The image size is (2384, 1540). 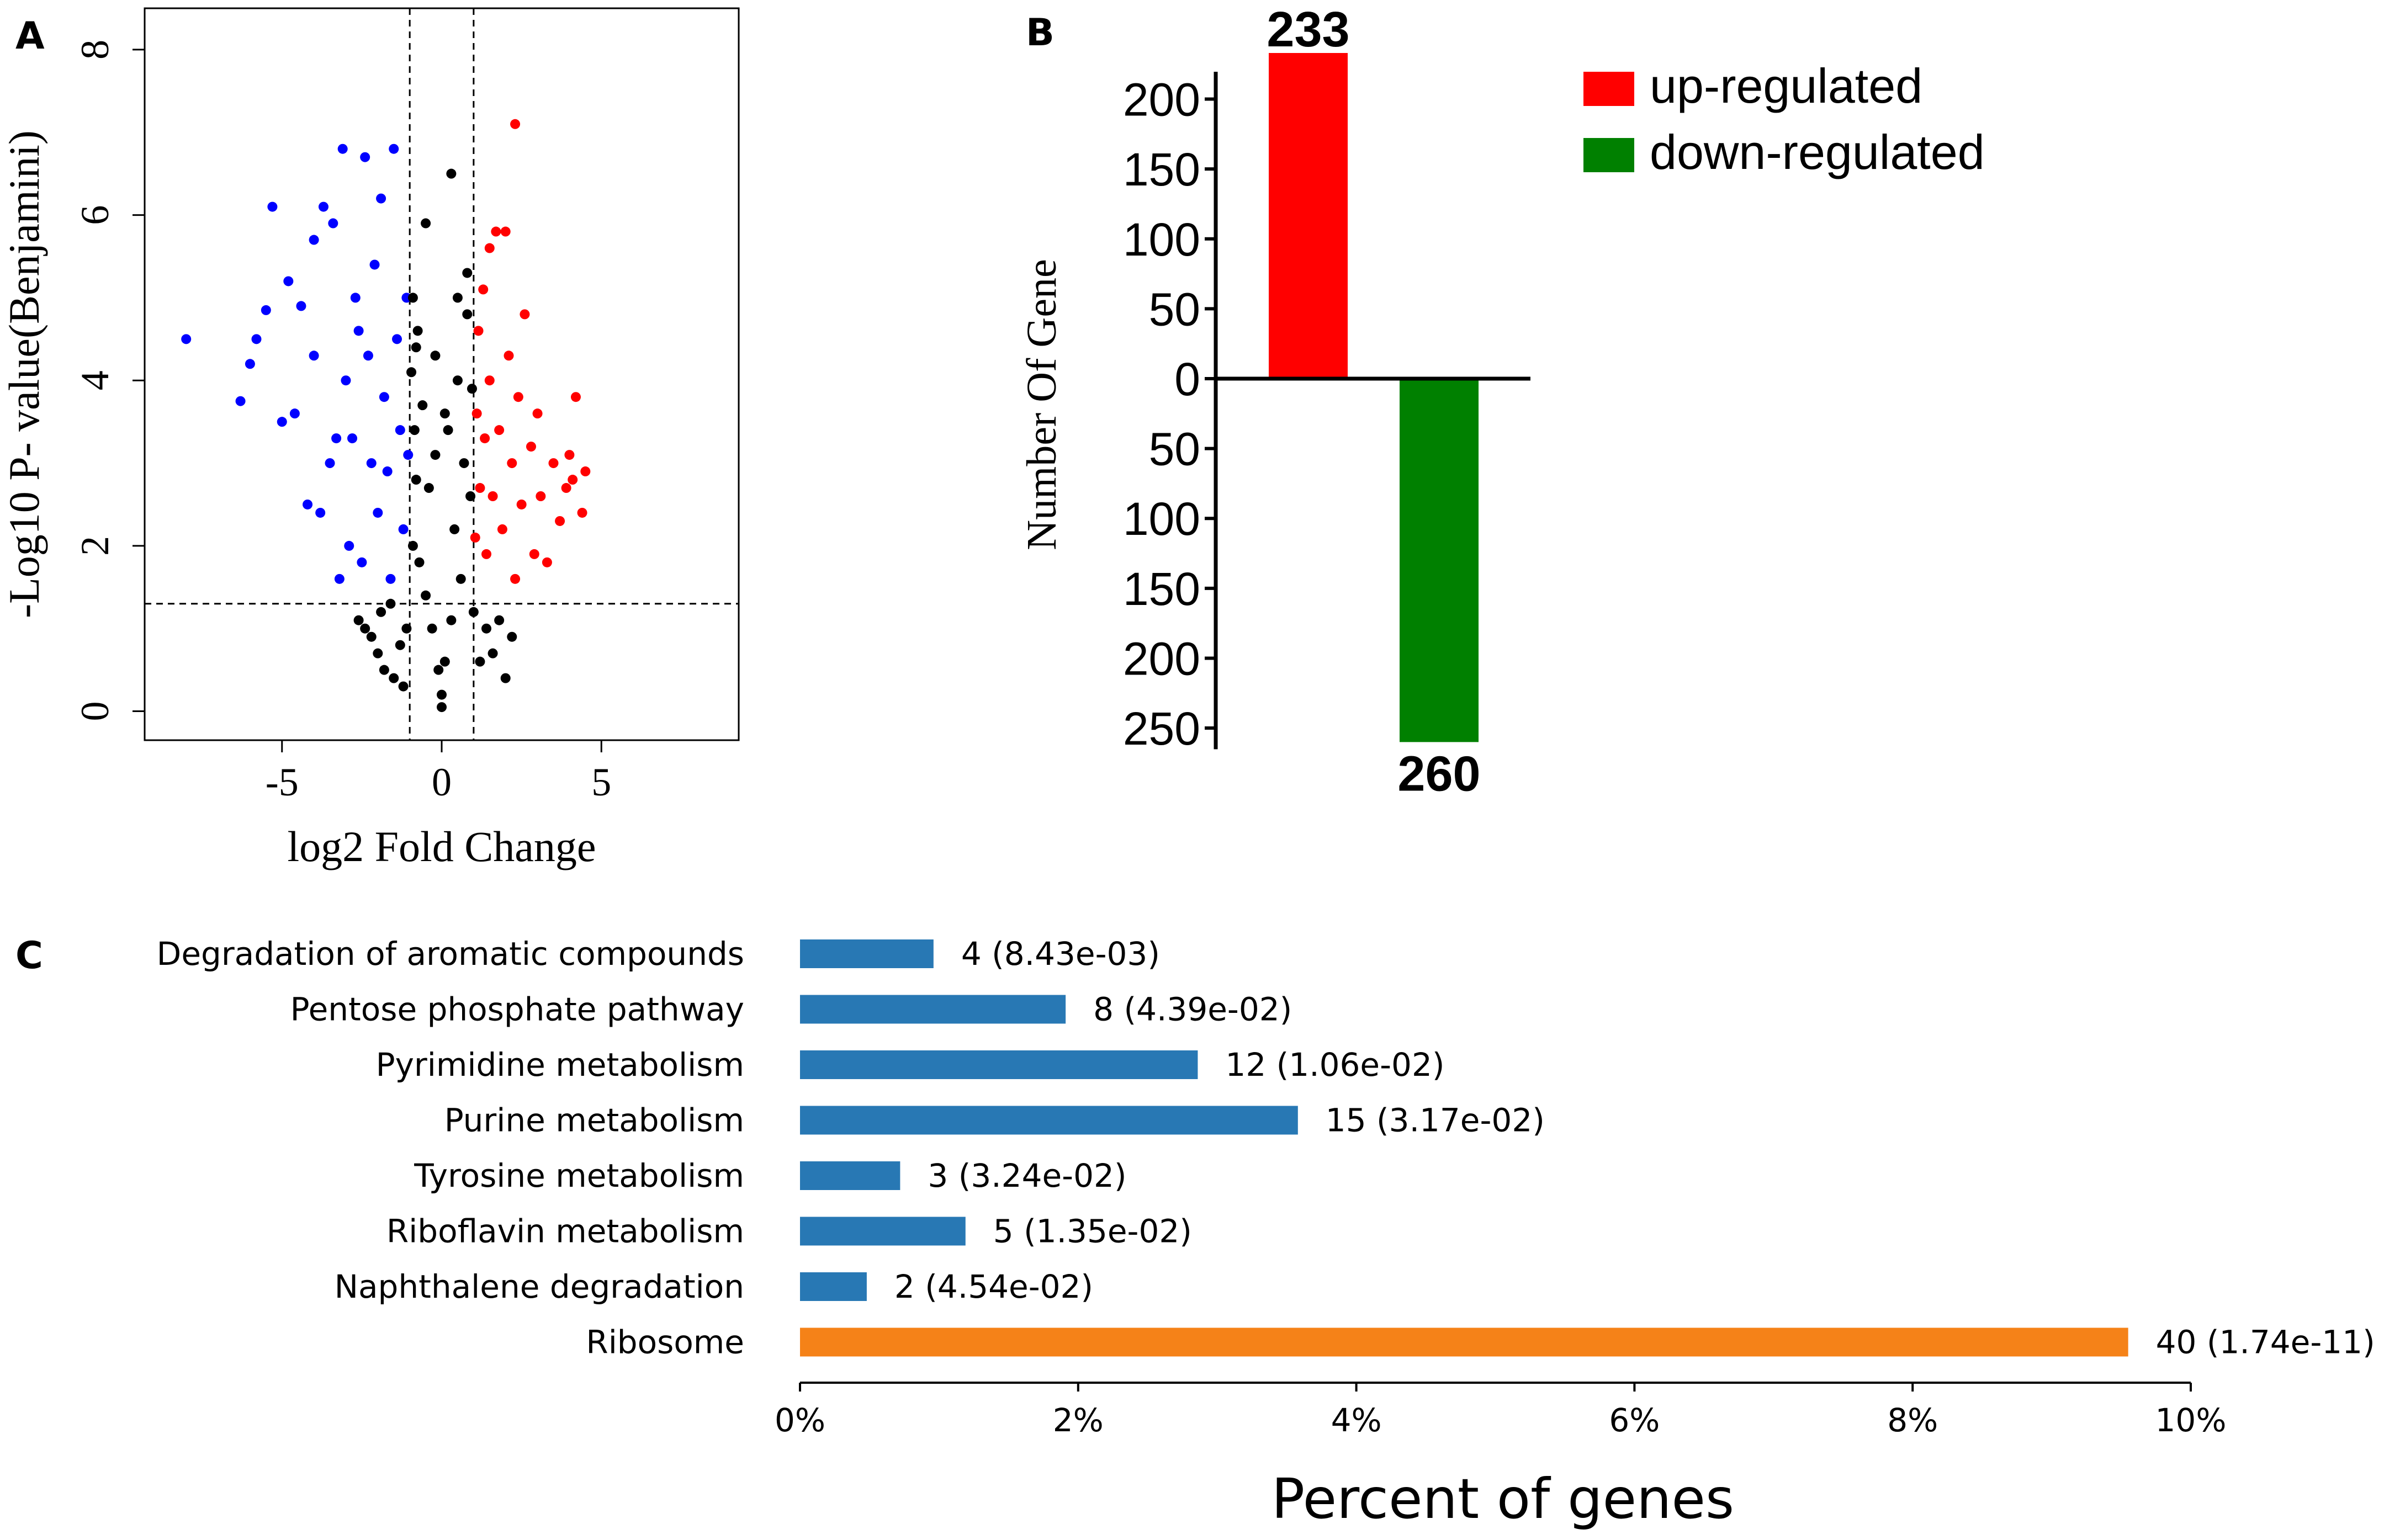 I want to click on volcano-x-tick-label: 5, so click(x=601, y=782).